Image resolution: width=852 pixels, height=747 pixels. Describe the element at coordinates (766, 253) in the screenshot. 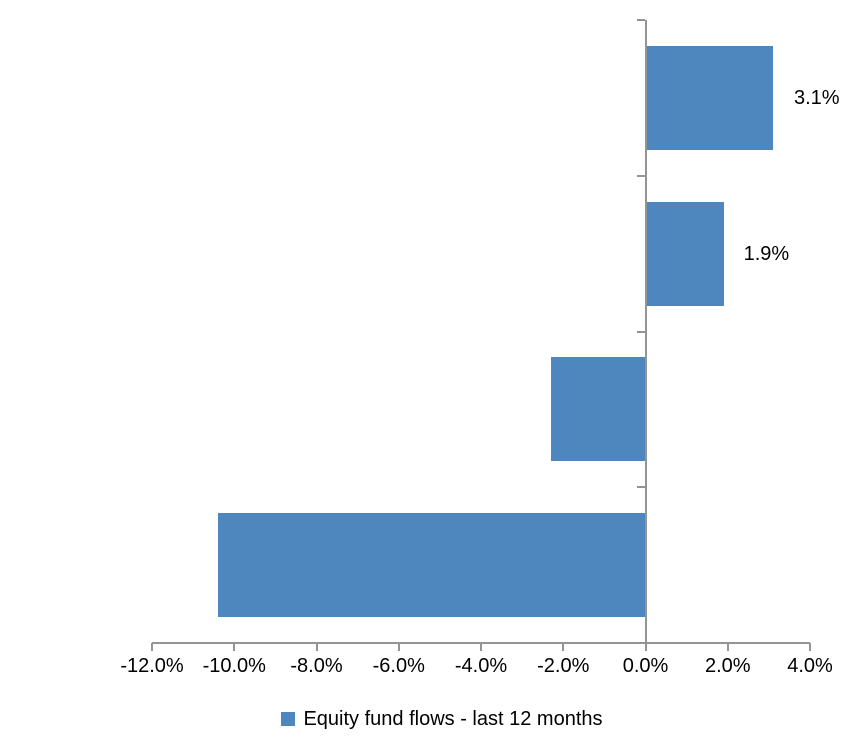

I see `data-label: 1.9%` at that location.